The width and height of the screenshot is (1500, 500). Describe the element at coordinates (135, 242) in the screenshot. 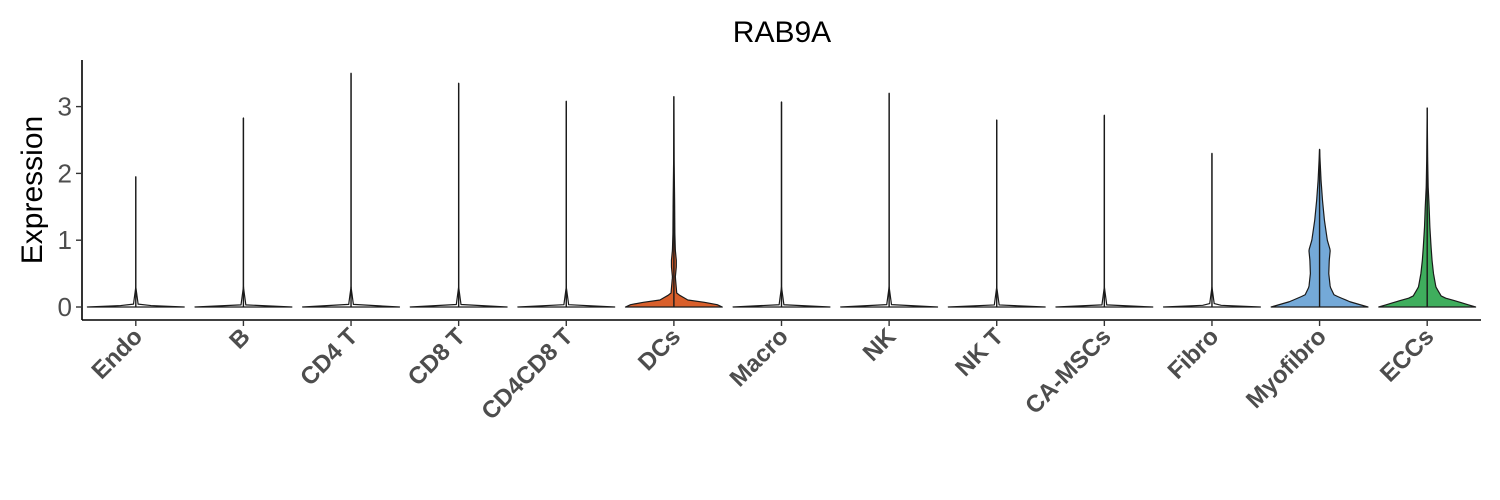

I see `violin-endo` at that location.